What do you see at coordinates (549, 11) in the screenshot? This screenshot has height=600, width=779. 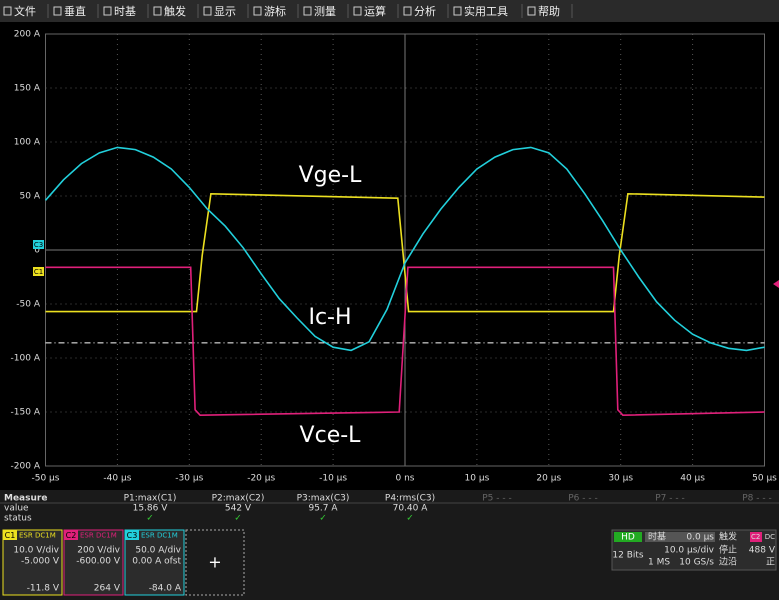 I see `menu-item: 帮助` at bounding box center [549, 11].